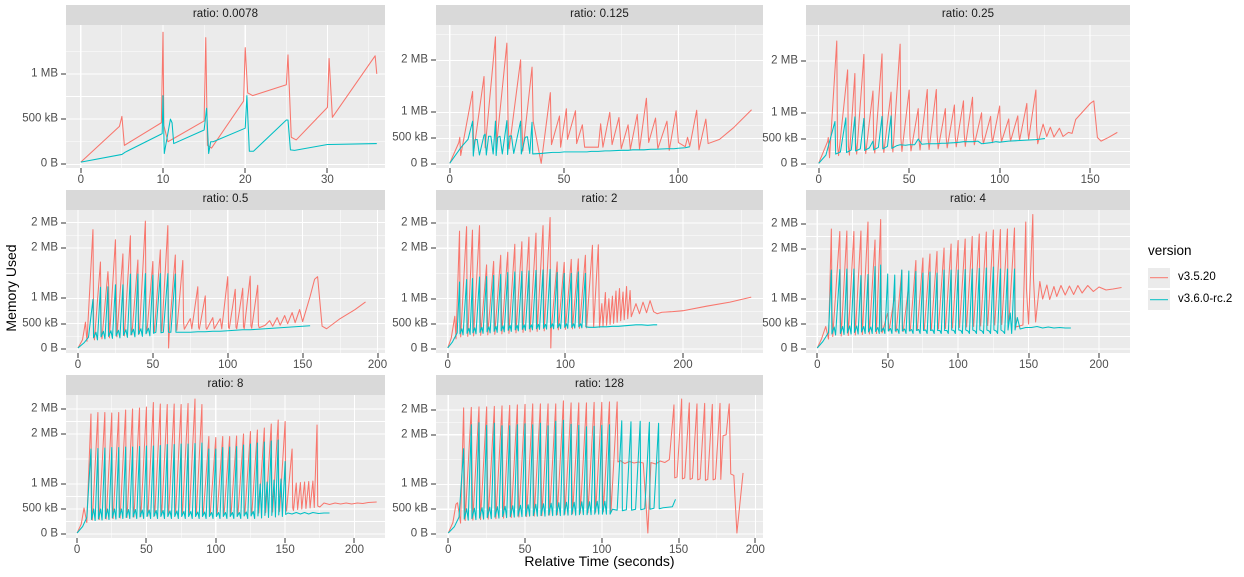  I want to click on facet-panel: ratio: 0.0078, so click(225, 86).